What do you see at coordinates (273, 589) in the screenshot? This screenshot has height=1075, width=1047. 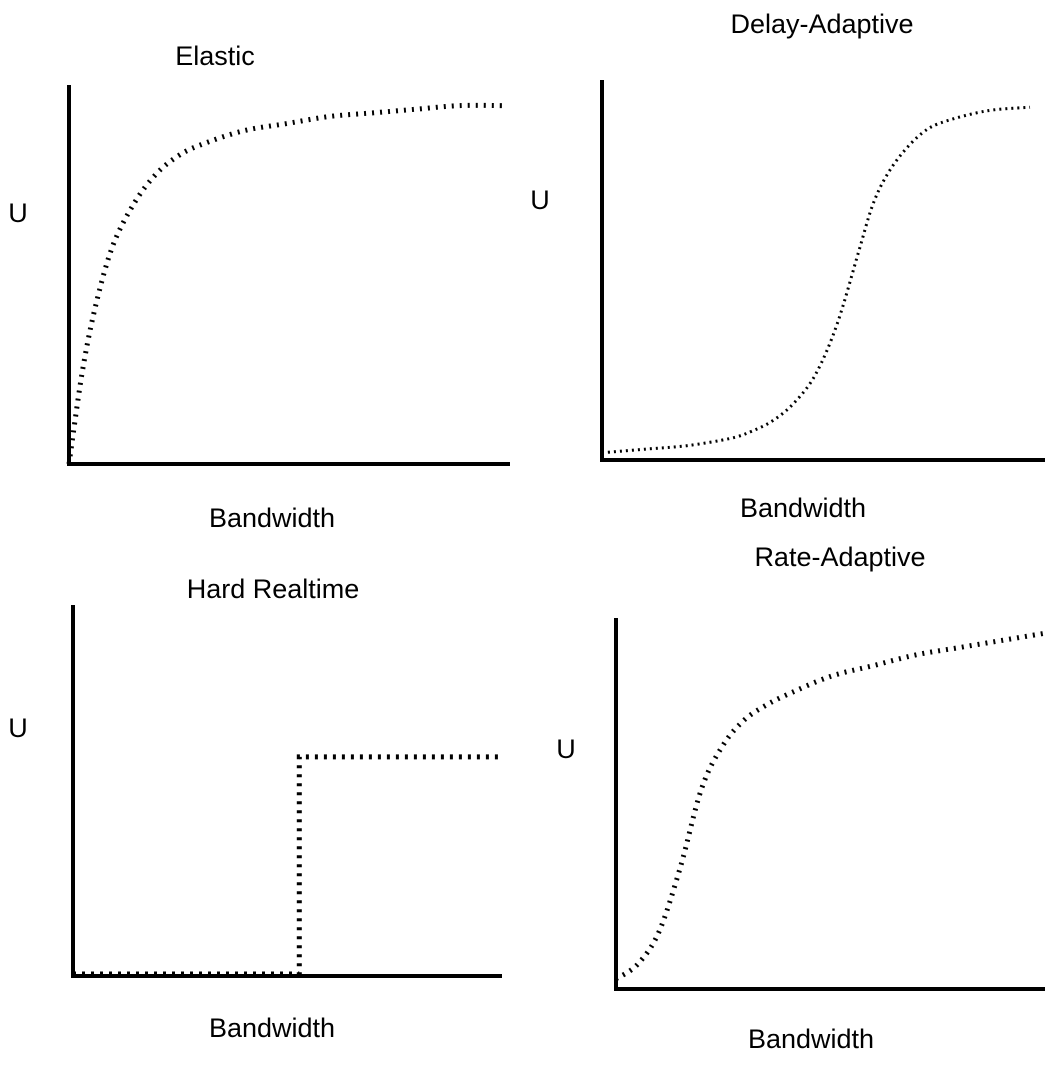 I see `chart-title: Hard Realtime` at bounding box center [273, 589].